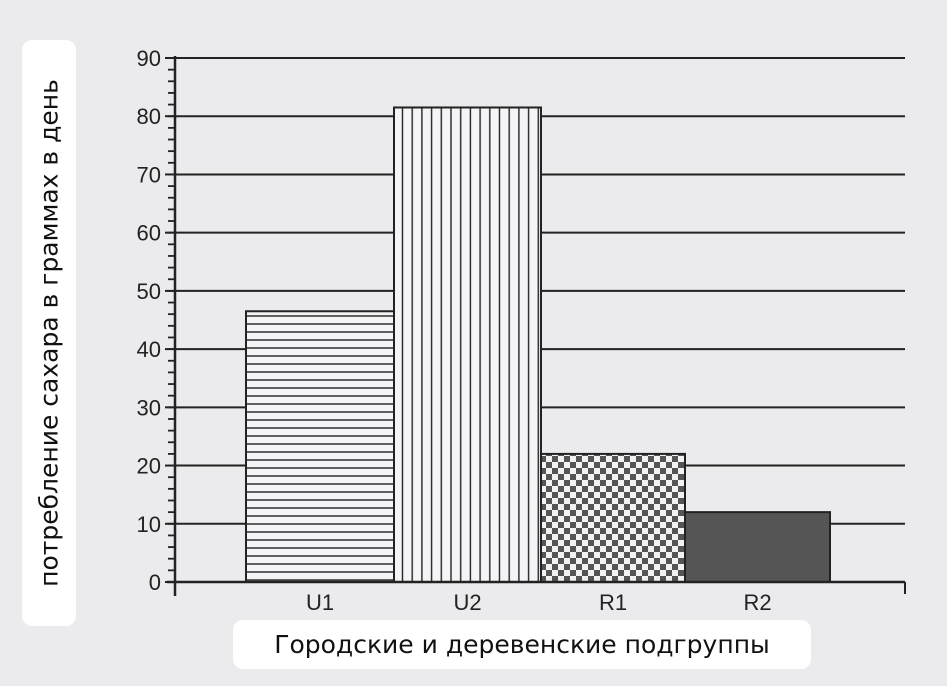 The width and height of the screenshot is (947, 686). Describe the element at coordinates (149, 58) in the screenshot. I see `y-tick-label: 90` at that location.